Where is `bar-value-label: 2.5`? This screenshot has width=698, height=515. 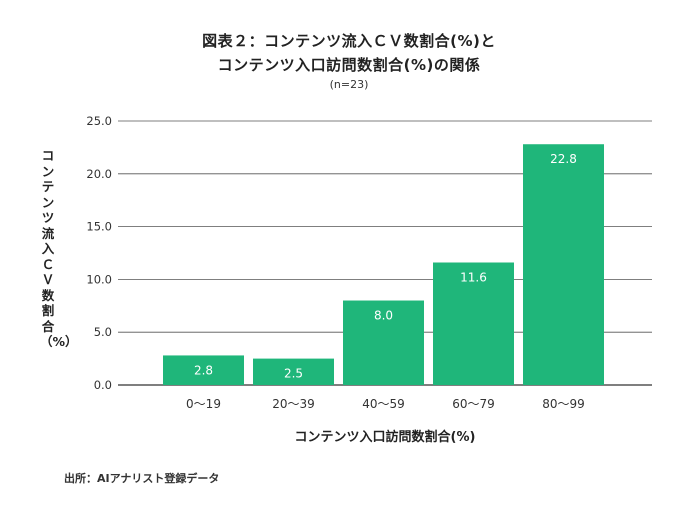 bar-value-label: 2.5 is located at coordinates (293, 374).